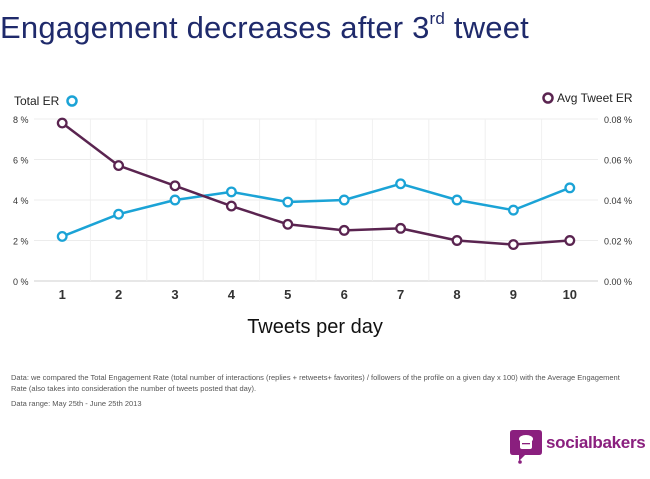 The image size is (650, 479). Describe the element at coordinates (21, 282) in the screenshot. I see `y-left-tick-label: 0 %` at that location.